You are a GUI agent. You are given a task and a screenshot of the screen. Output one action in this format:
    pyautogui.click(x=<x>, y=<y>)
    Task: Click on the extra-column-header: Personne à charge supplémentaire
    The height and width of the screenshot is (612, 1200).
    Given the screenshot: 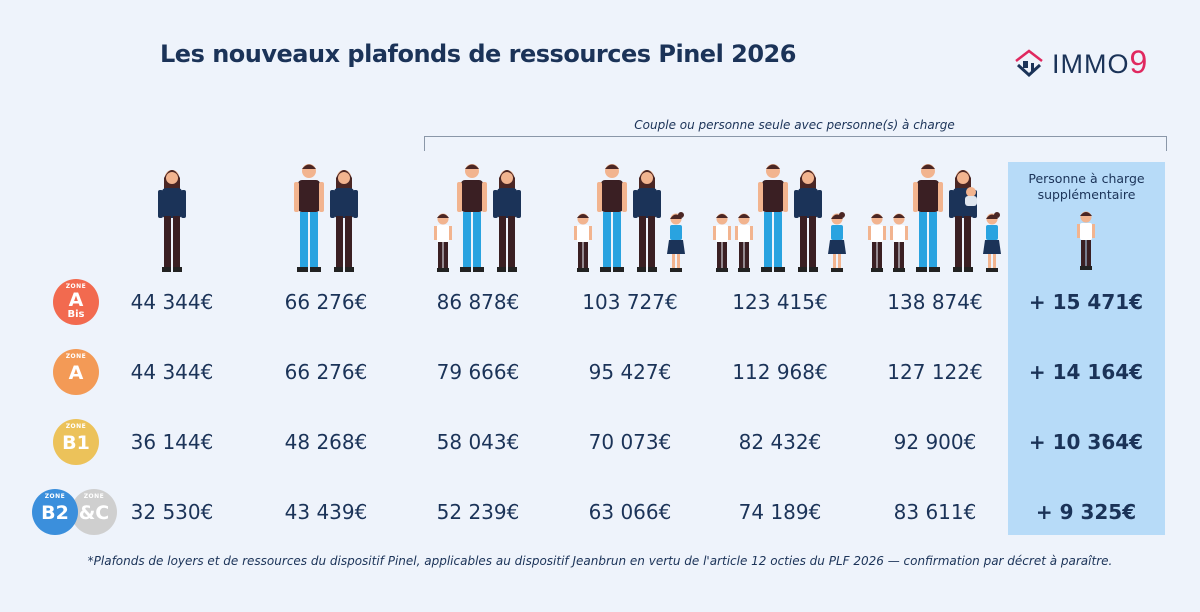 What is the action you would take?
    pyautogui.click(x=1086, y=186)
    